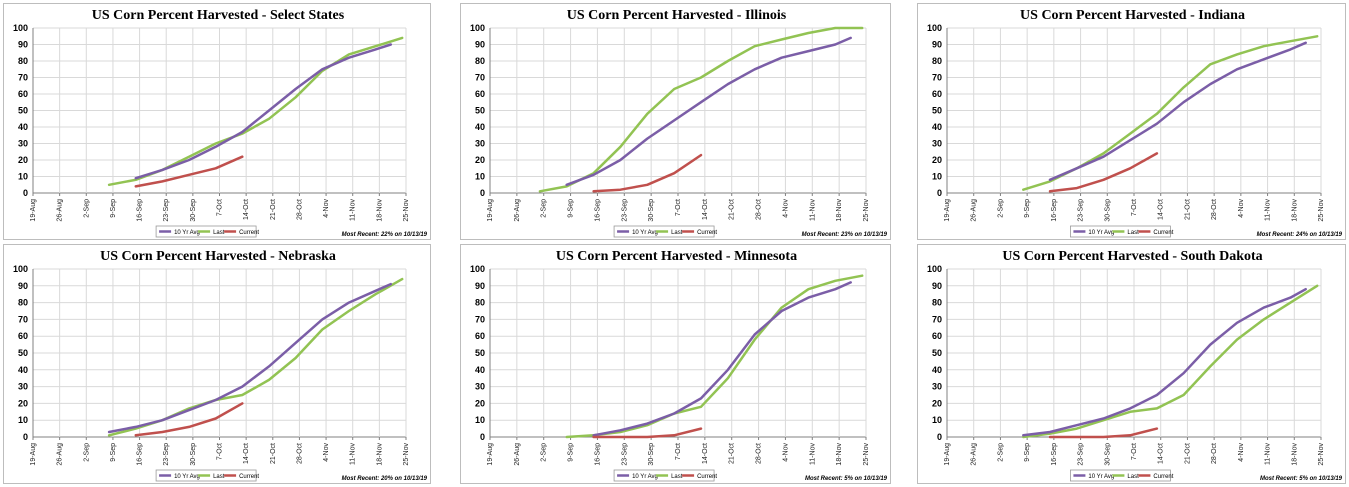 The height and width of the screenshot is (487, 1349). I want to click on x-tick-label: 2-Sep, so click(544, 452).